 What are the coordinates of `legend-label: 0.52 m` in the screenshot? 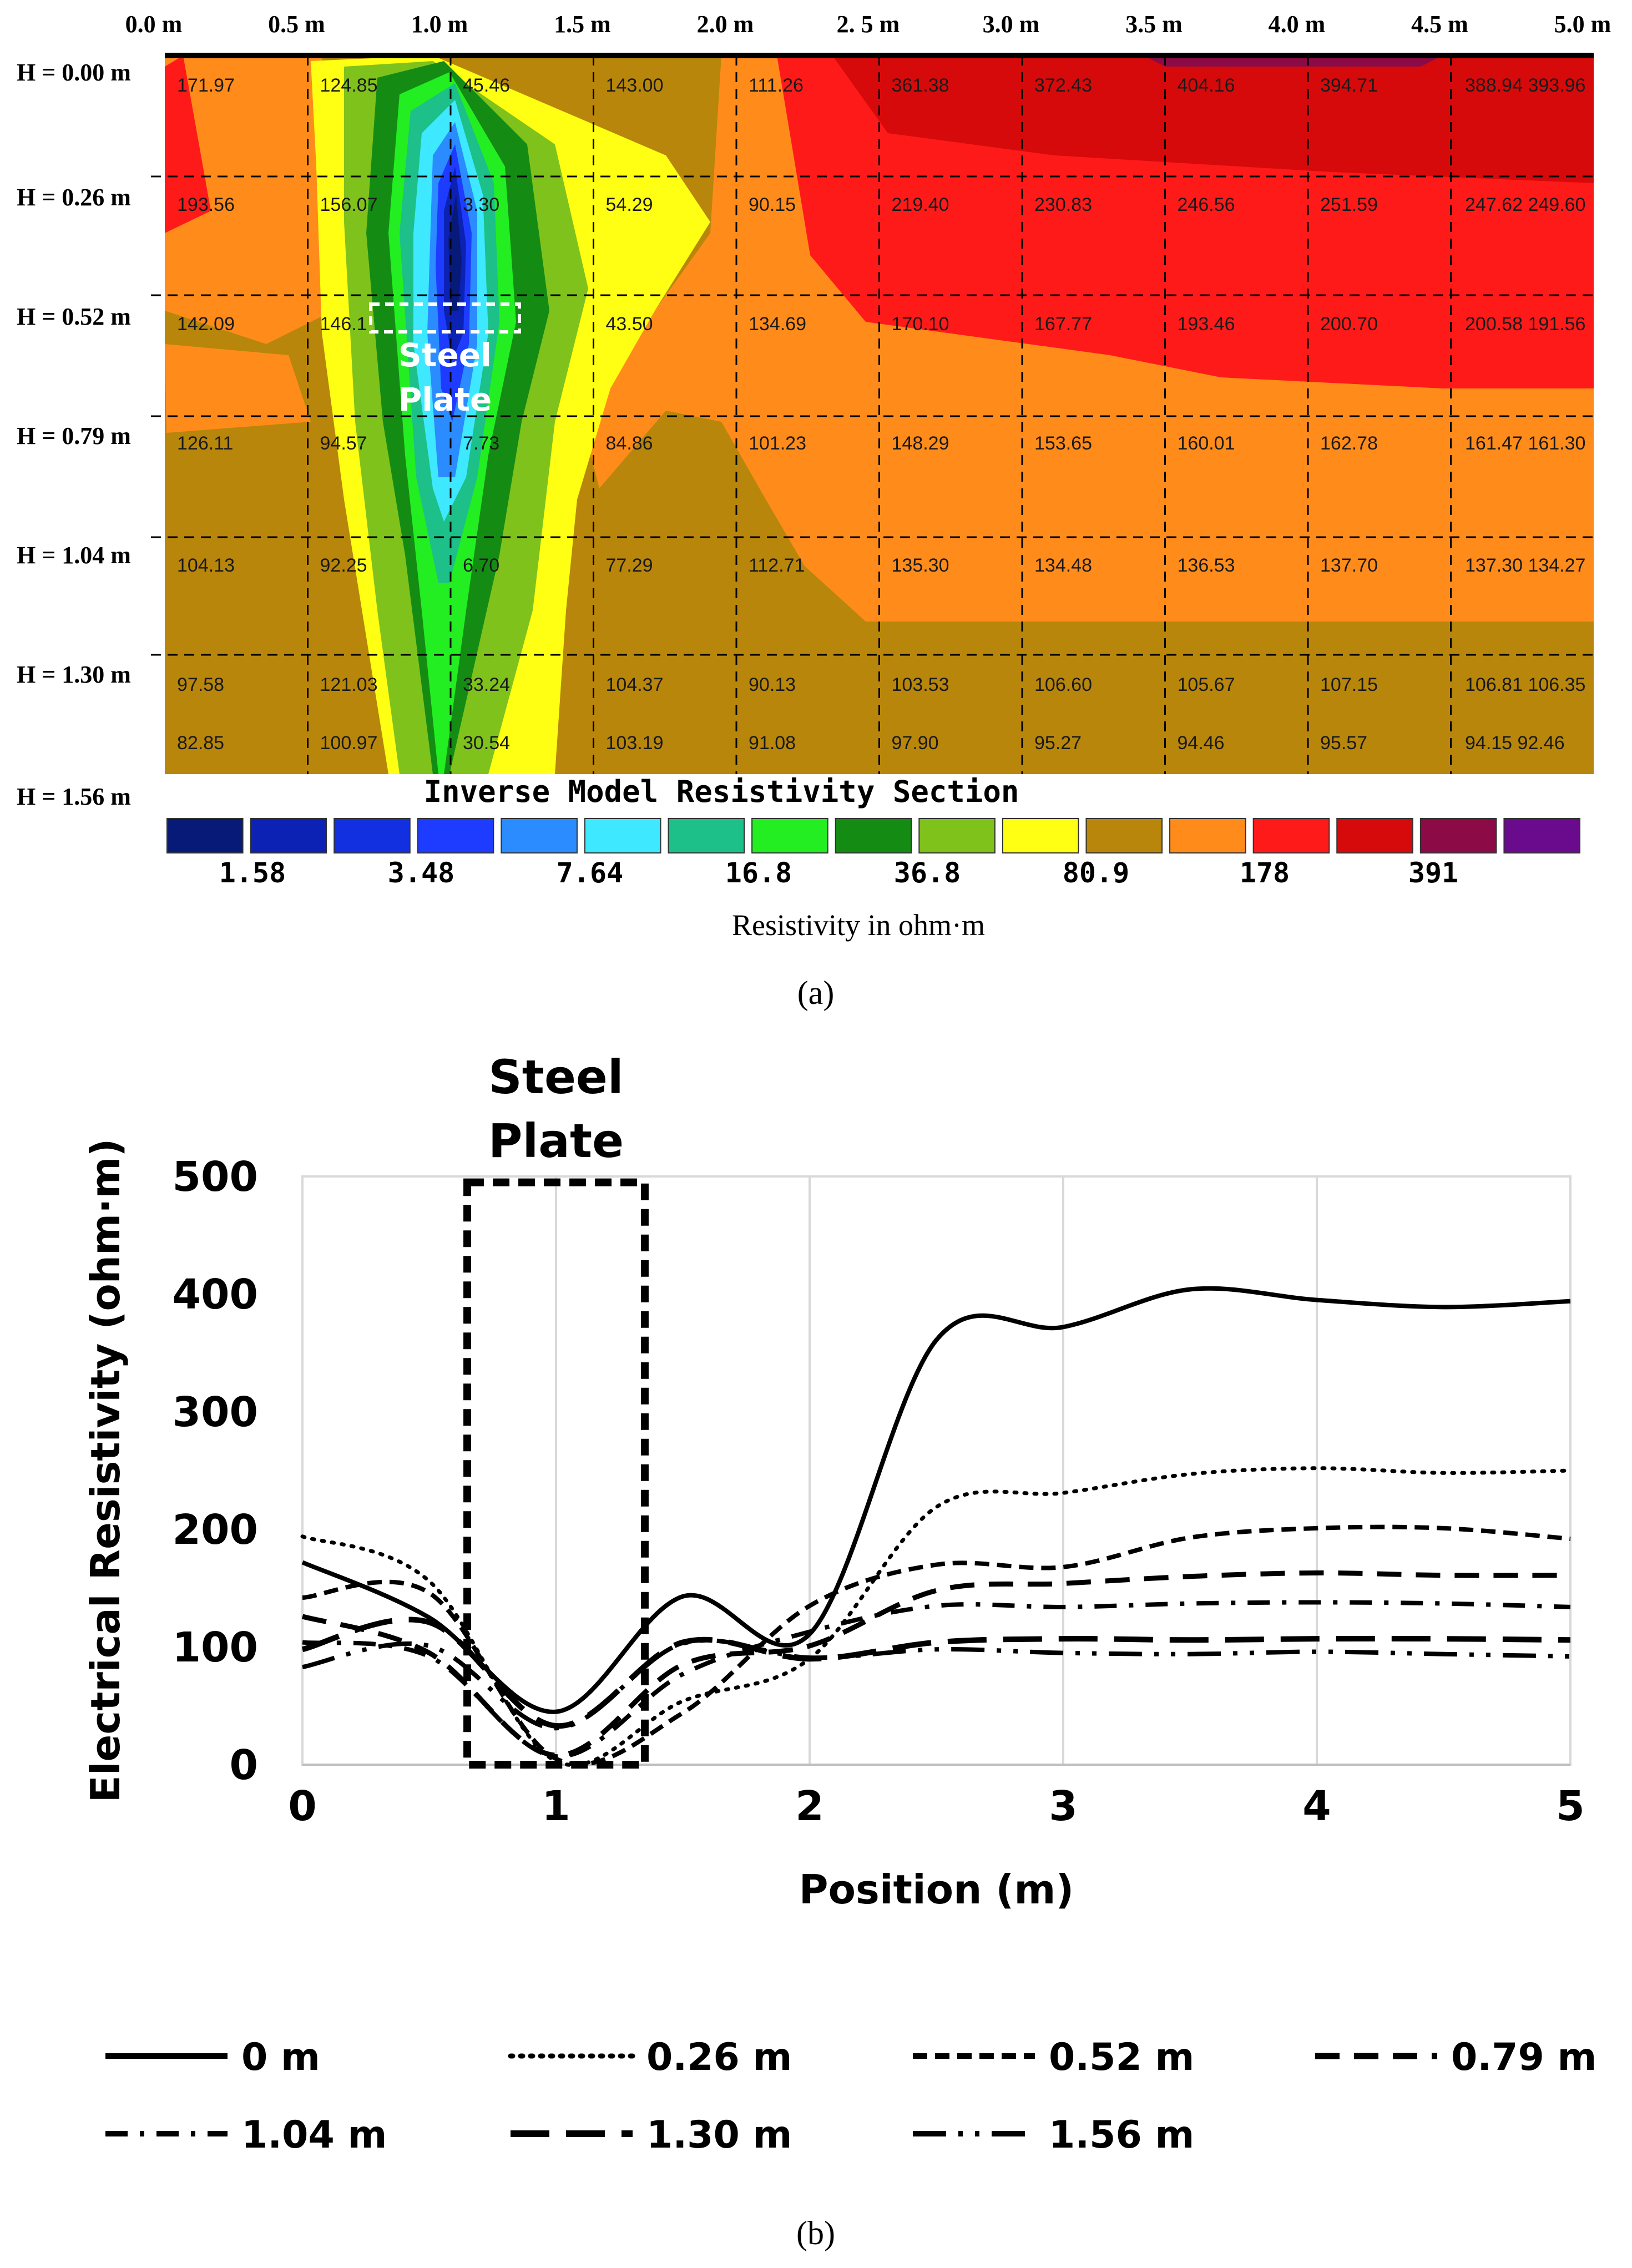 It's located at (1121, 2057).